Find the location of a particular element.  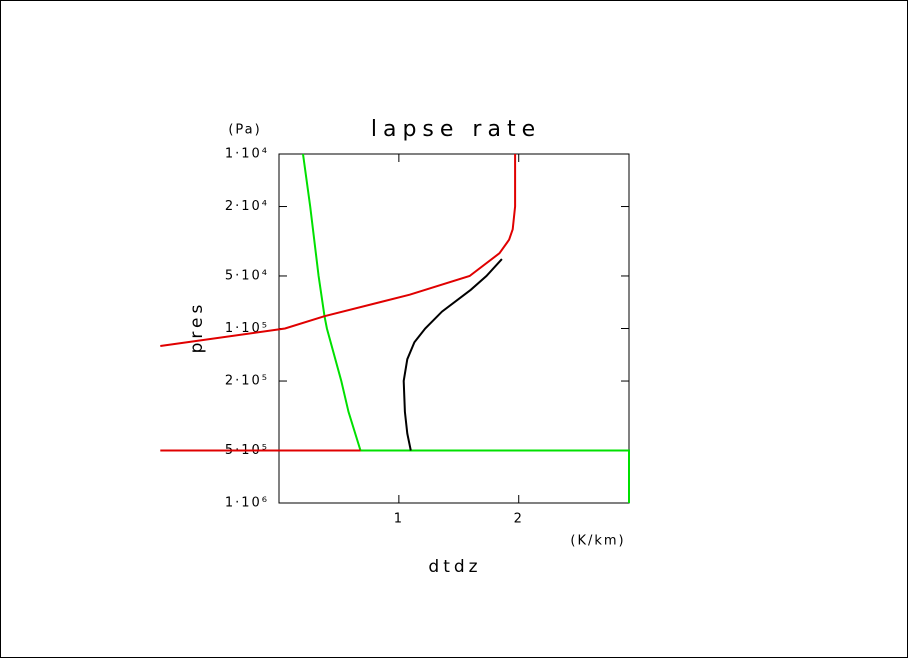

y-tick-label: 2·10⁴ is located at coordinates (247, 206).